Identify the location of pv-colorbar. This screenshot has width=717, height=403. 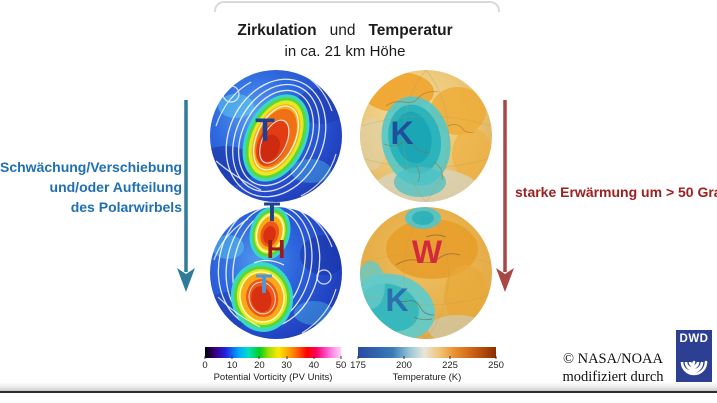
(273, 352).